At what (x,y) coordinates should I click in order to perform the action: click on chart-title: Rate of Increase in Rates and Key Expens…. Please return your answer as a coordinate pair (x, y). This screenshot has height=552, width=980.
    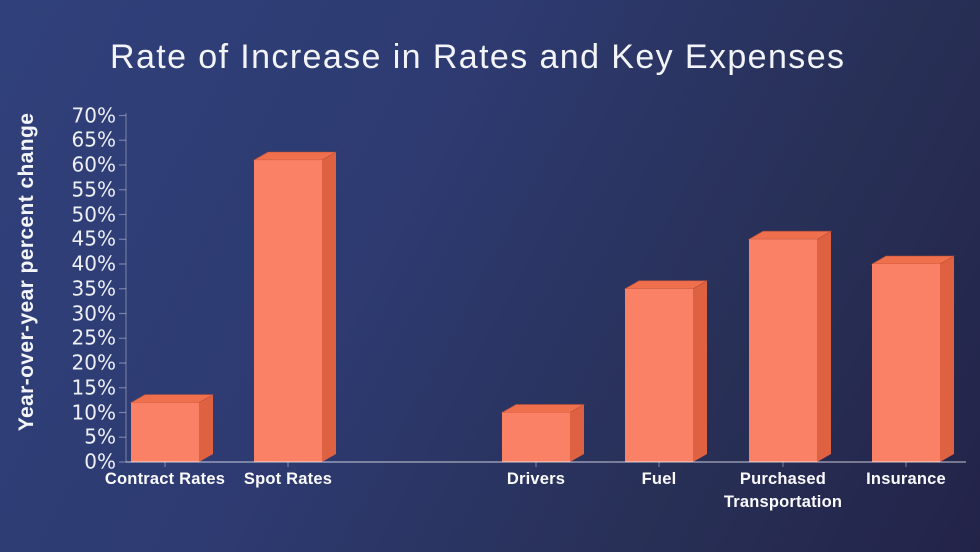
    Looking at the image, I should click on (478, 57).